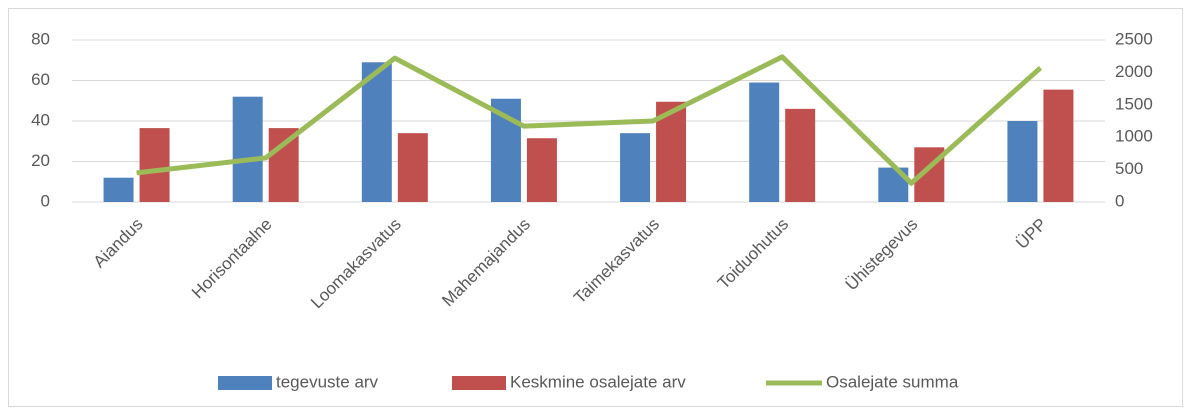 The width and height of the screenshot is (1191, 415). I want to click on y-tick-label: 20, so click(40, 160).